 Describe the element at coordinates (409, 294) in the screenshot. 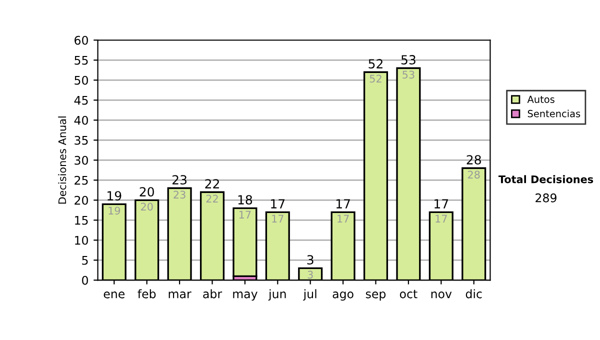

I see `x-tick-label: oct` at that location.